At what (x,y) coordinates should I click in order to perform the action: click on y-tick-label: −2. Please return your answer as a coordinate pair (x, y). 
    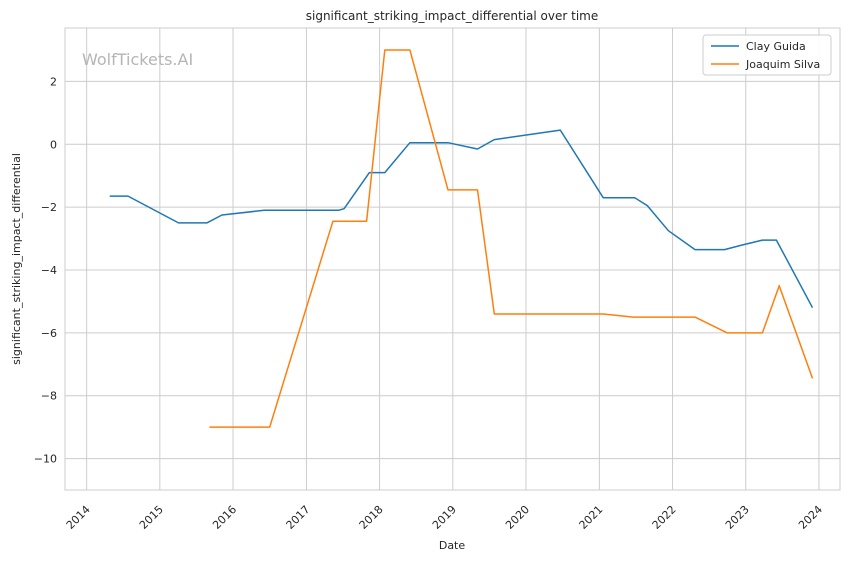
    Looking at the image, I should click on (49, 207).